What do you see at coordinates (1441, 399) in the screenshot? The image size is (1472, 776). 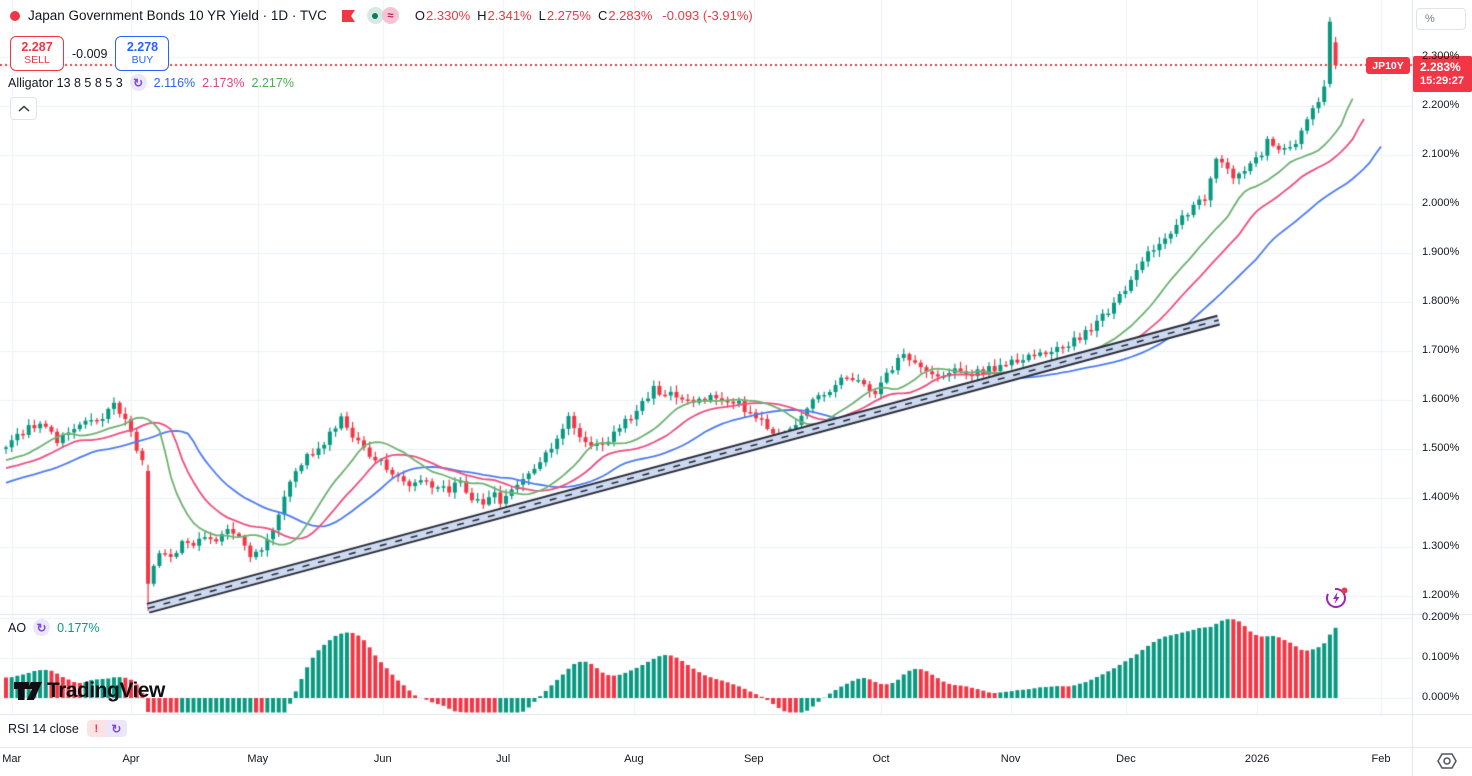 I see `price-tick-label: 1.600%` at bounding box center [1441, 399].